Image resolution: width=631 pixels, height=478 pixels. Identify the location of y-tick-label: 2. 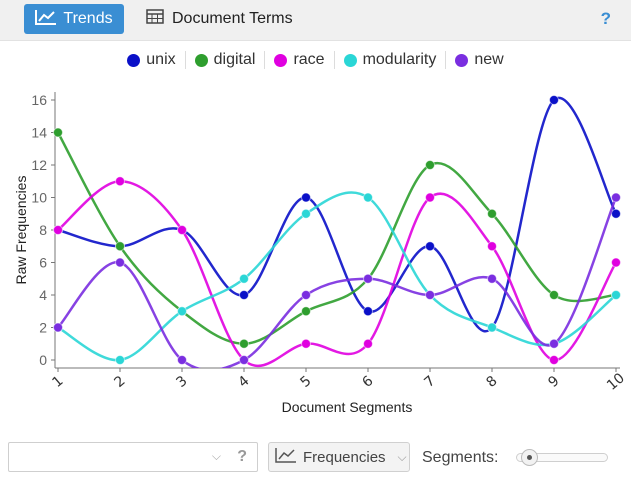
(43, 328).